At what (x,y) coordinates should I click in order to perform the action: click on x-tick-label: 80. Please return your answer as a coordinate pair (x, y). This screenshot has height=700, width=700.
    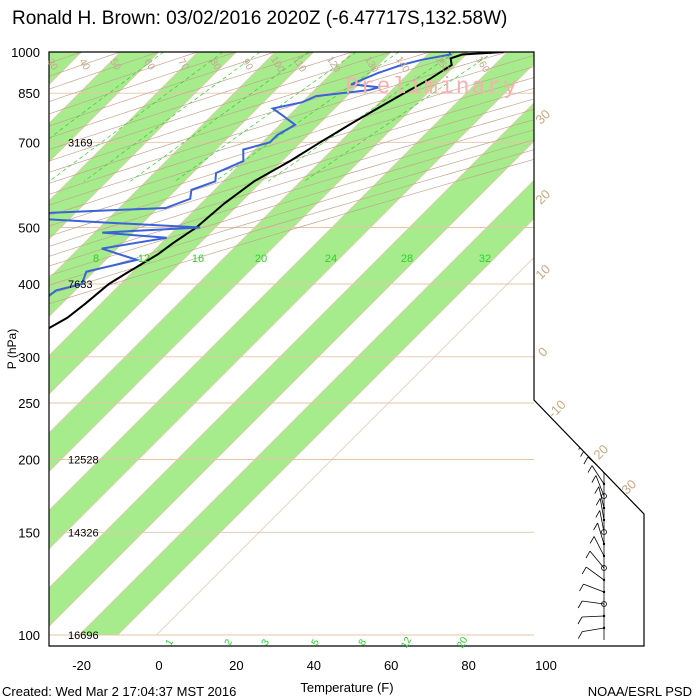
    Looking at the image, I should click on (468, 665).